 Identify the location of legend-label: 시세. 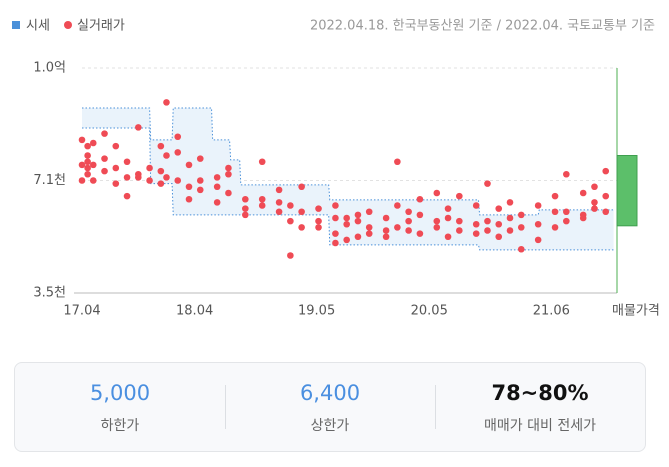
(38, 26).